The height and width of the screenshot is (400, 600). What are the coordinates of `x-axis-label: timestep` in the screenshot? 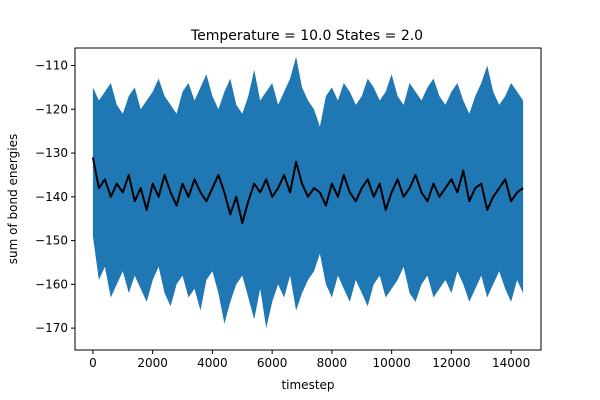 It's located at (307, 385).